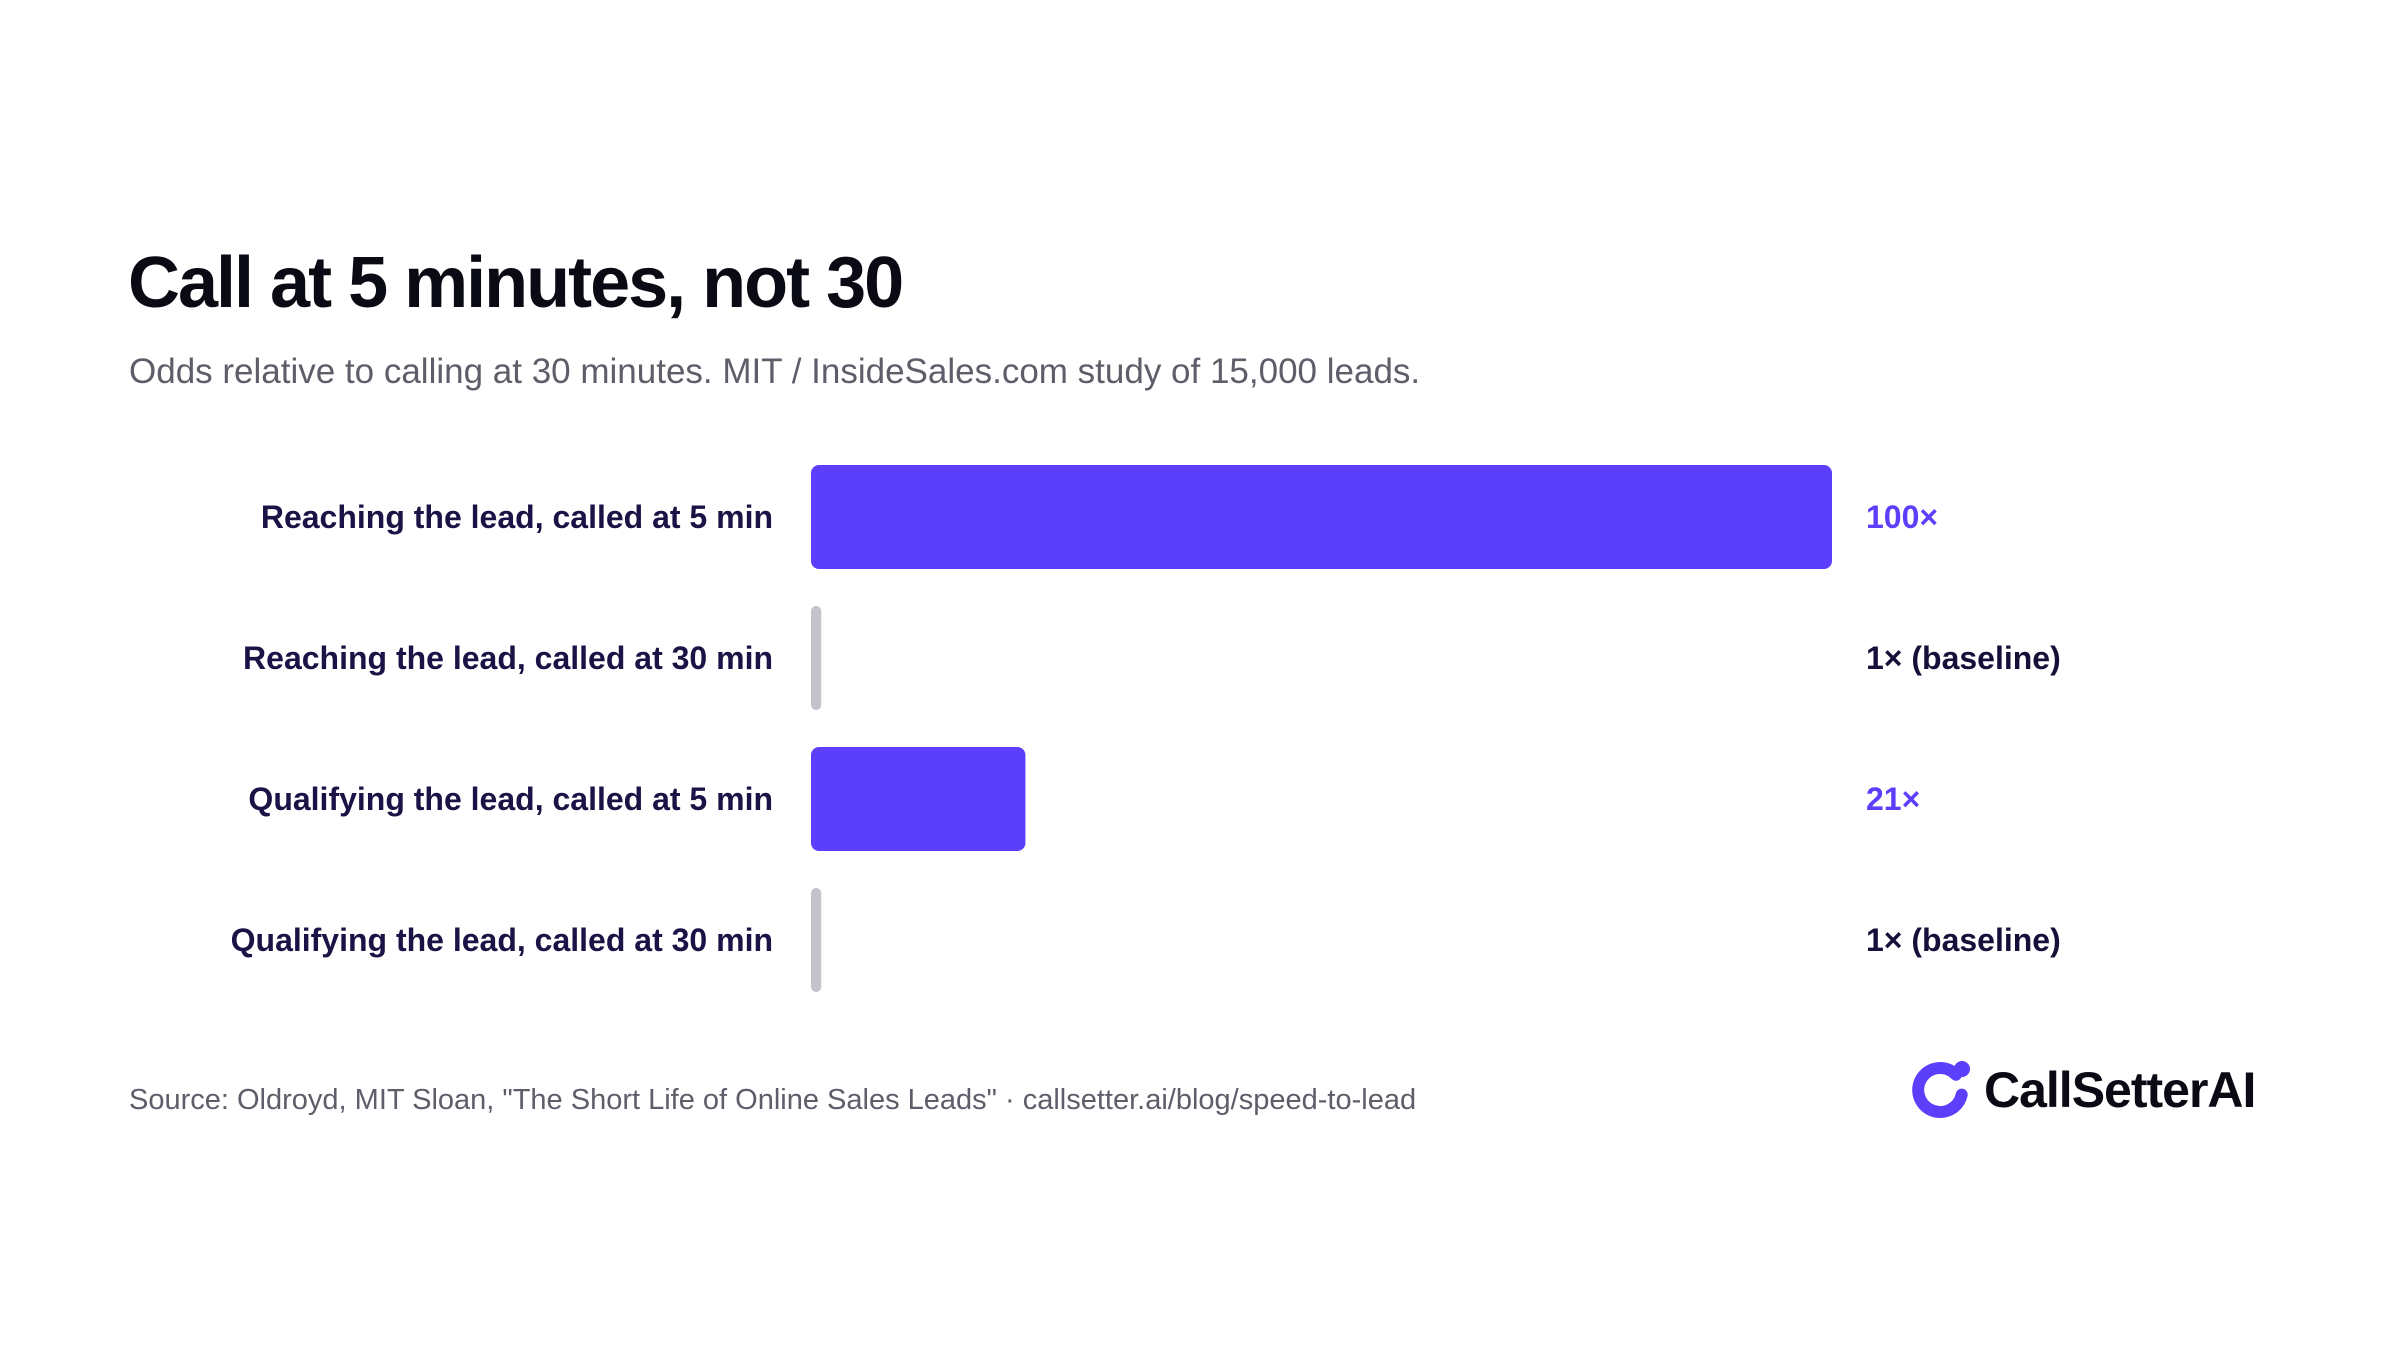 Image resolution: width=2400 pixels, height=1350 pixels. What do you see at coordinates (2120, 1090) in the screenshot?
I see `brand-name: CallSetterAI` at bounding box center [2120, 1090].